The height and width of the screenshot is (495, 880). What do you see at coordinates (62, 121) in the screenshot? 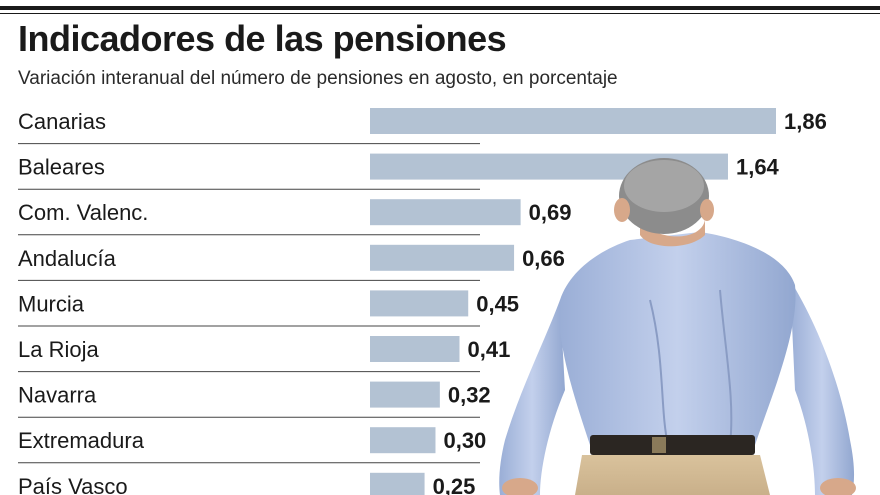
I see `category-label: Canarias` at bounding box center [62, 121].